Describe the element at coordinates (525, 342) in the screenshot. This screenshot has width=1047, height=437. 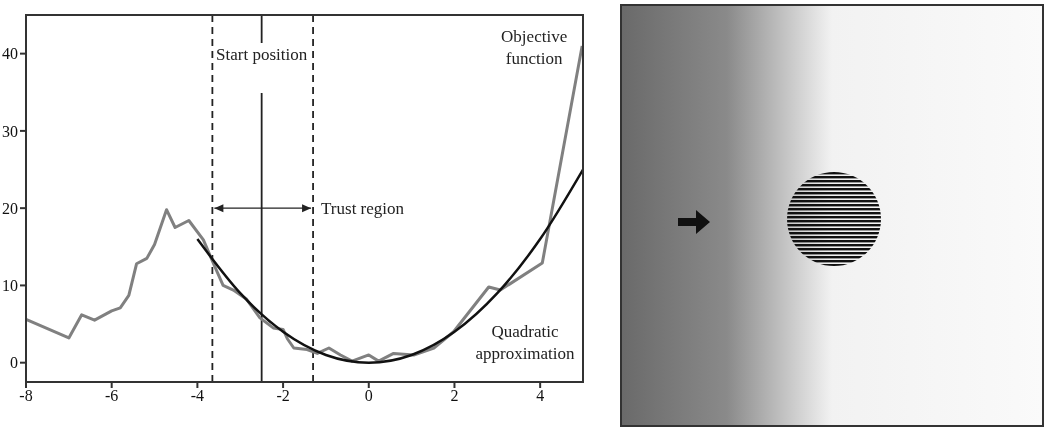
I see `series-label: Quadratic approximation` at that location.